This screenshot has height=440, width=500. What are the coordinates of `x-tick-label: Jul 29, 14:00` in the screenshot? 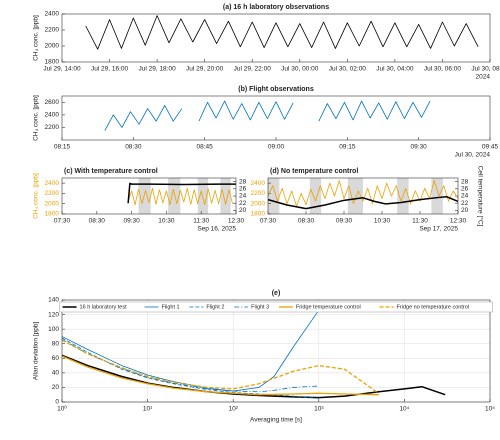 It's located at (62, 69).